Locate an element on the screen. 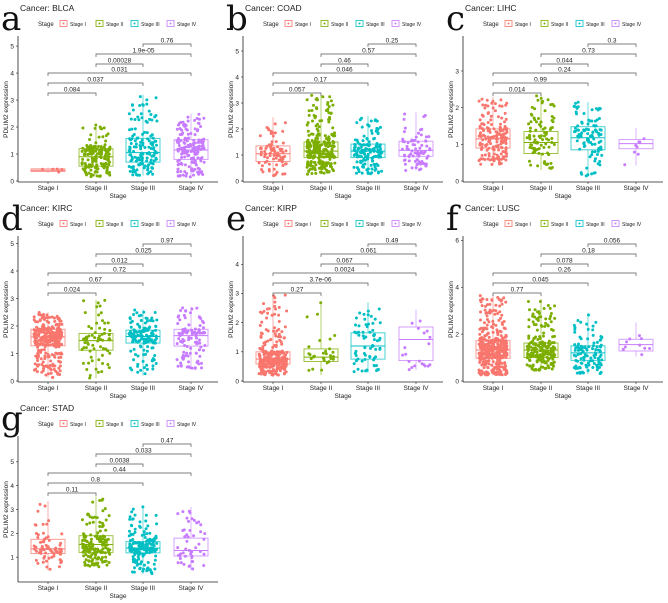 This screenshot has height=603, width=668. x-tick-label: Stage II is located at coordinates (321, 388).